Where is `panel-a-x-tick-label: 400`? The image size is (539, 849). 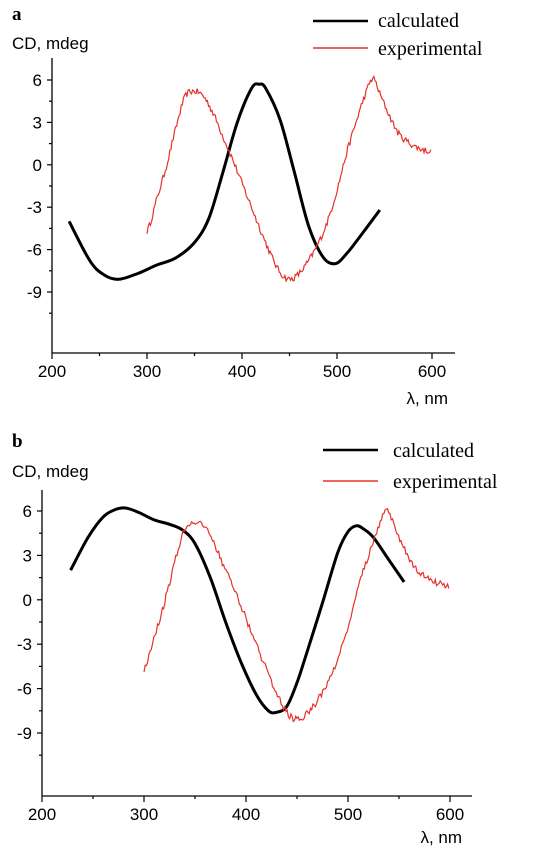 panel-a-x-tick-label: 400 is located at coordinates (242, 371).